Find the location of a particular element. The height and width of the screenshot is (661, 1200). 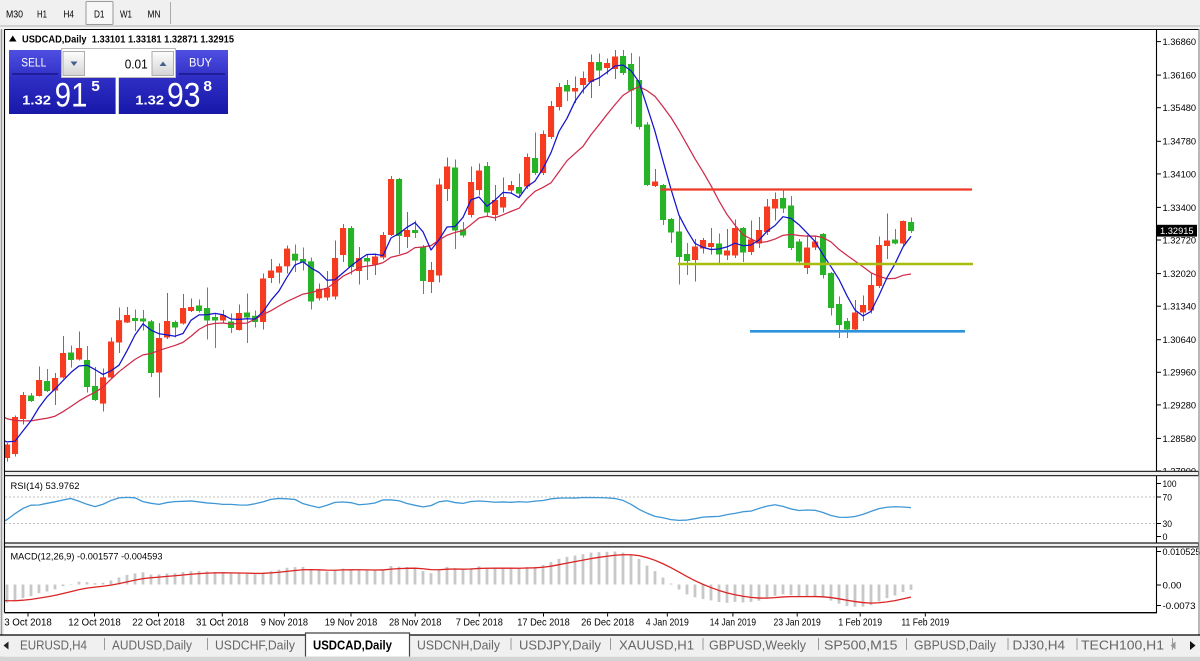

svg-text: MN is located at coordinates (154, 15).